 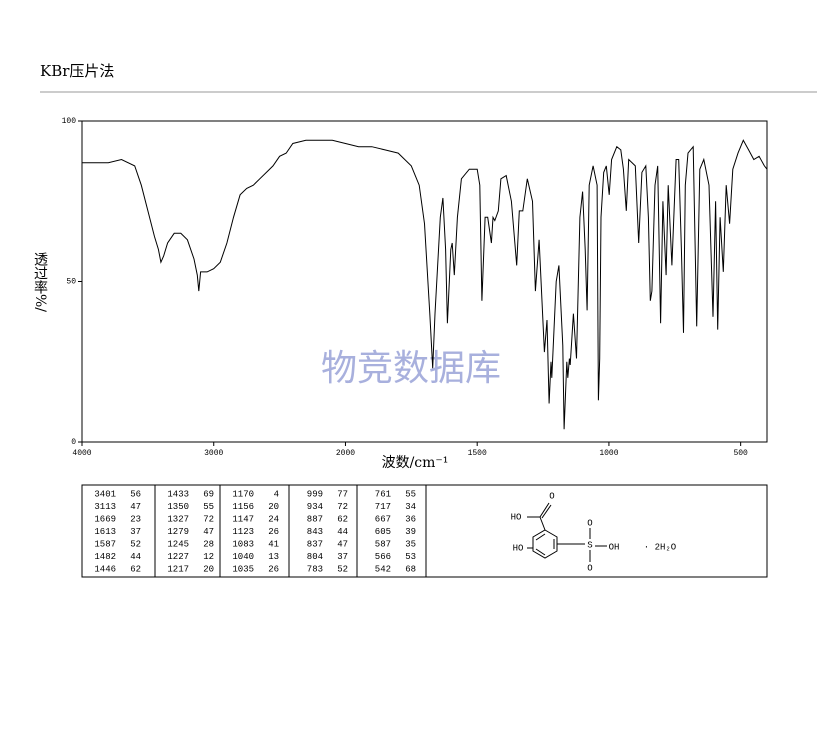 I want to click on peak-wavenumber: 1613, so click(x=105, y=532).